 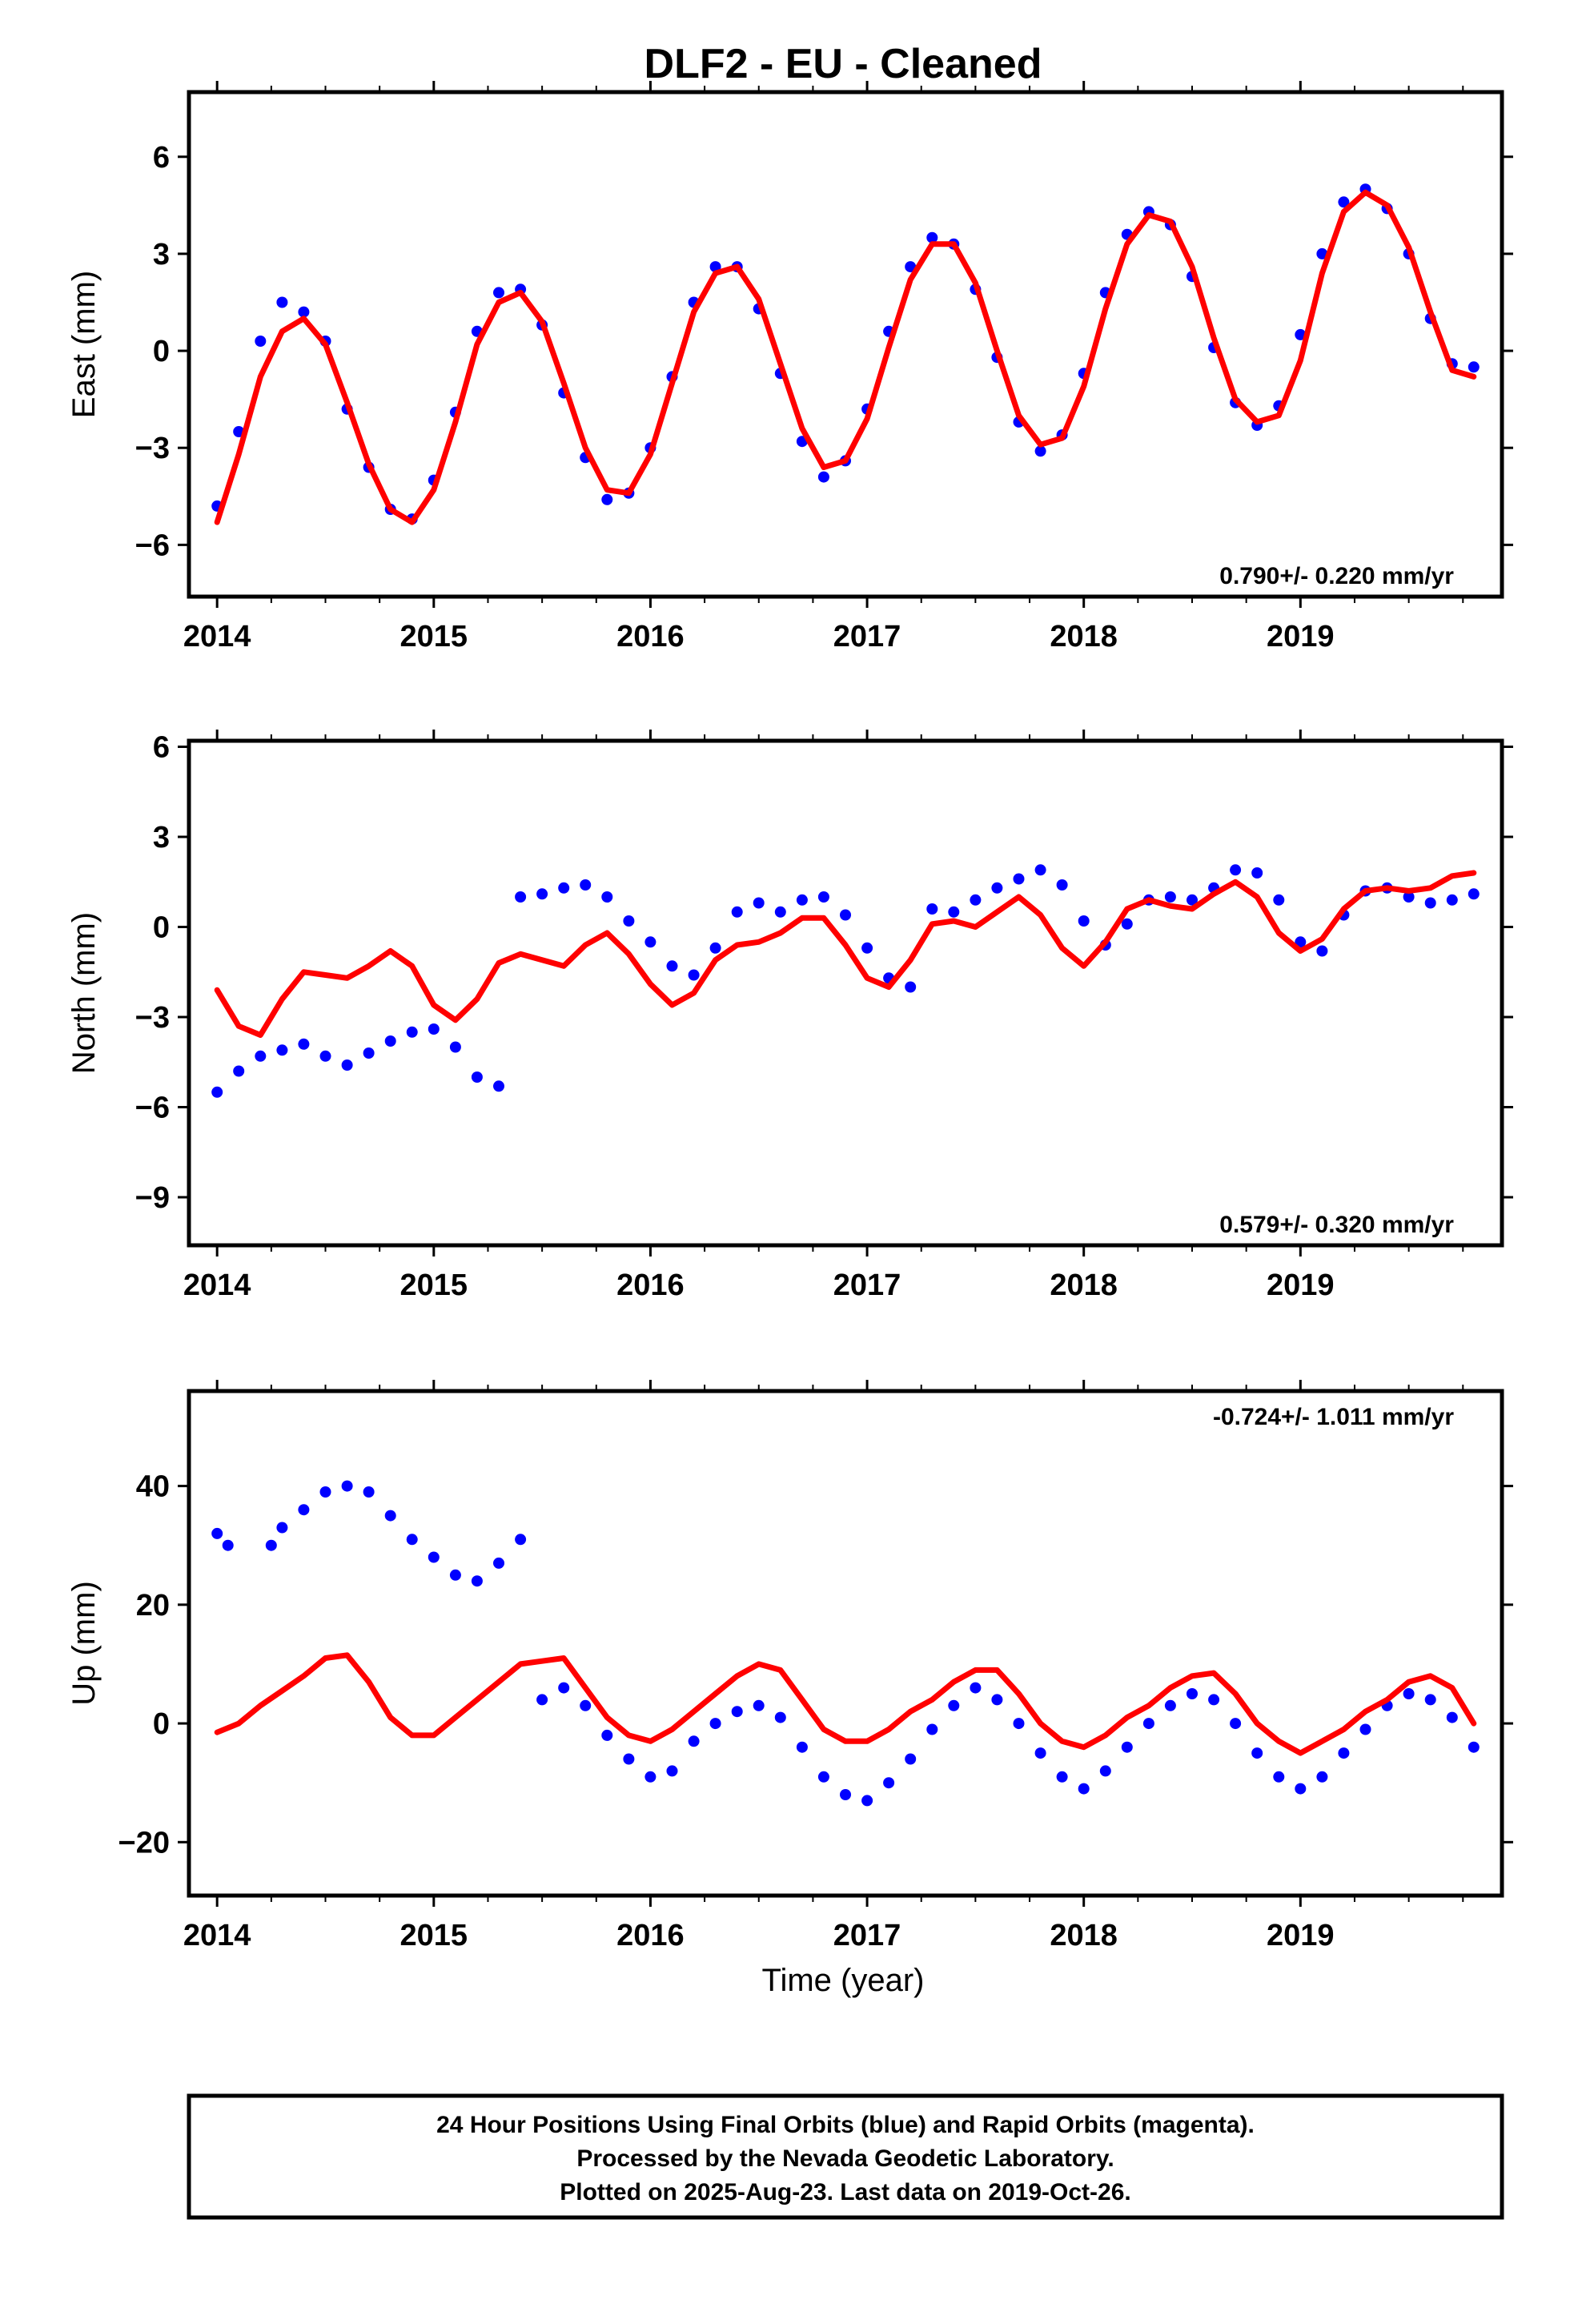 What do you see at coordinates (144, 1843) in the screenshot?
I see `up-y-tick-label: −20` at bounding box center [144, 1843].